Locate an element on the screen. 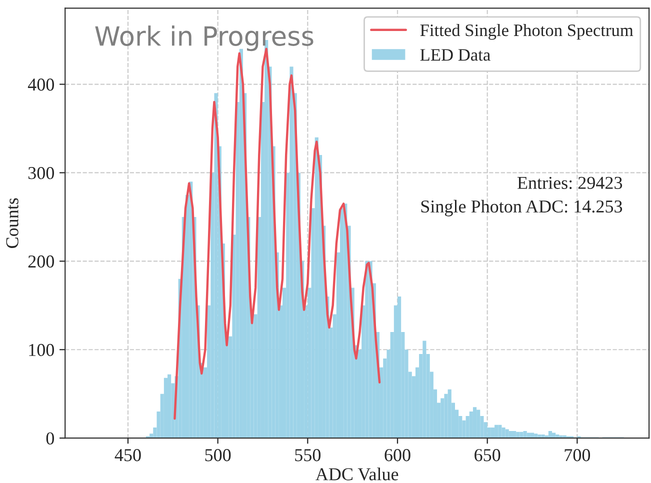  y-tick-label: 200 is located at coordinates (41, 261).